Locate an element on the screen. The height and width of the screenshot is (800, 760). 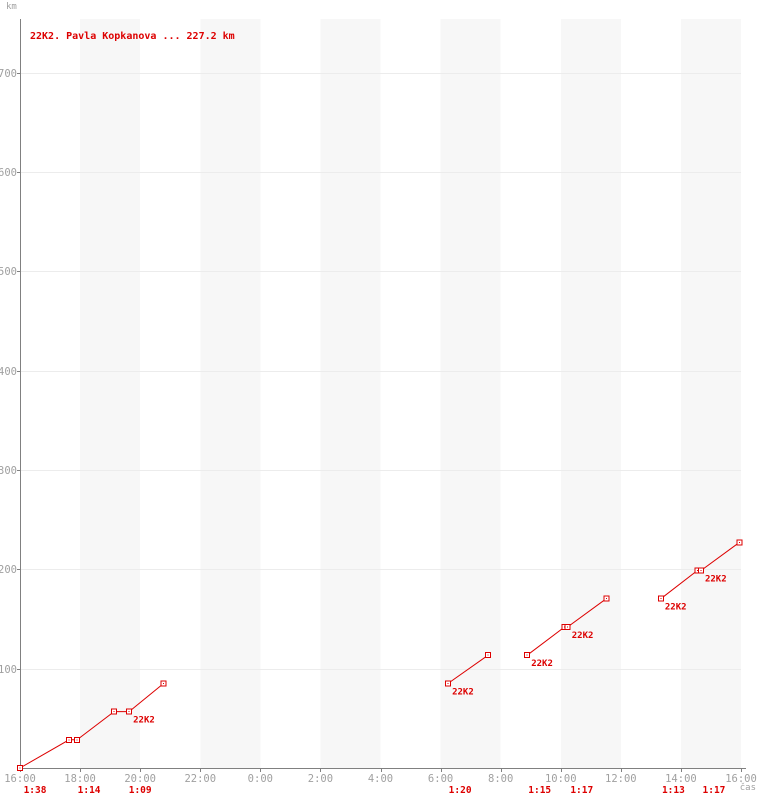
lap-time-label: 1:38 is located at coordinates (35, 790).